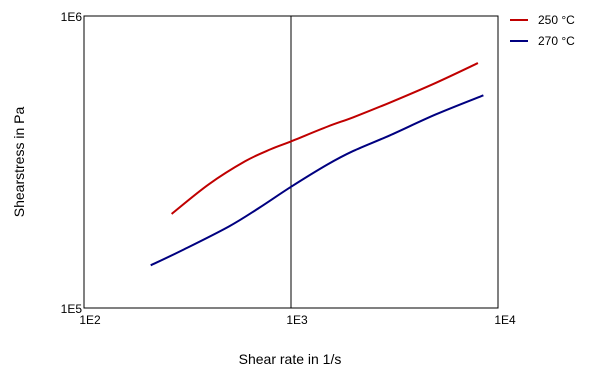 The image size is (592, 368). What do you see at coordinates (556, 20) in the screenshot?
I see `legend-label-1: 250 °C` at bounding box center [556, 20].